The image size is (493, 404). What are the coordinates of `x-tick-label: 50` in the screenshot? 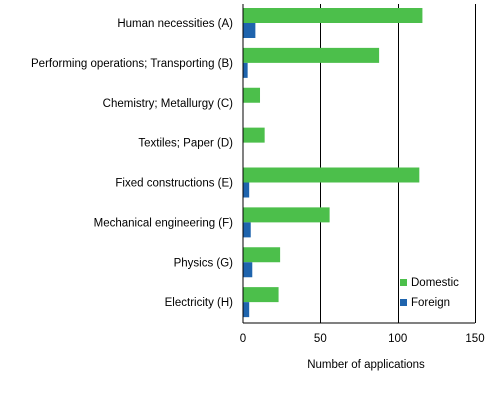 It's located at (320, 339).